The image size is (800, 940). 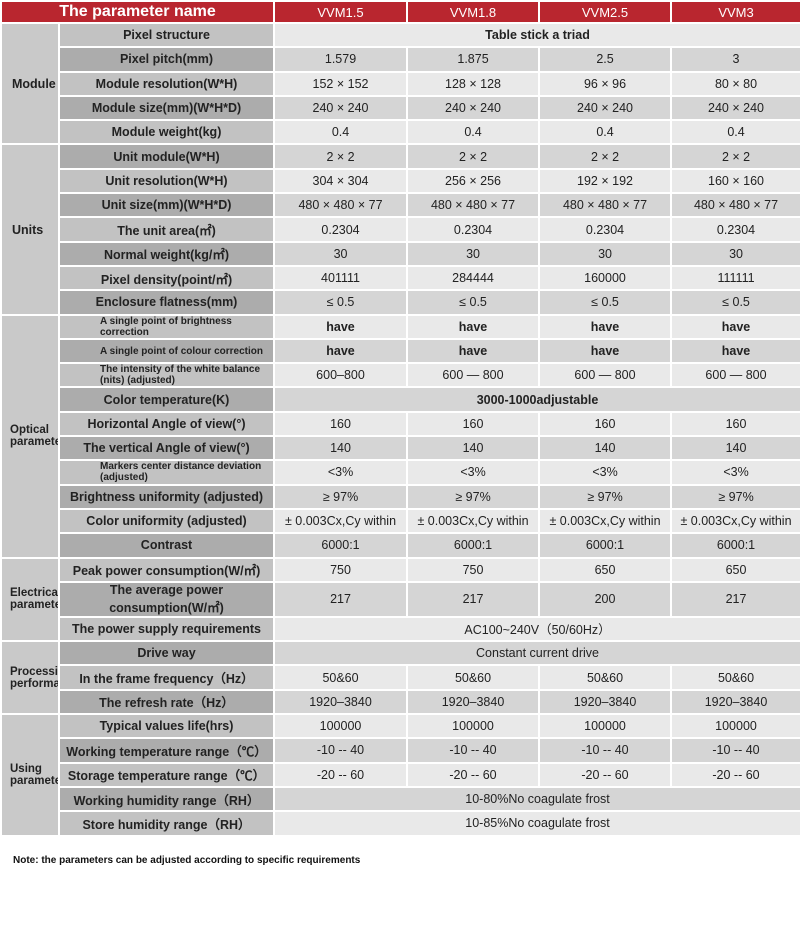 What do you see at coordinates (605, 569) in the screenshot?
I see `value-cell: 650` at bounding box center [605, 569].